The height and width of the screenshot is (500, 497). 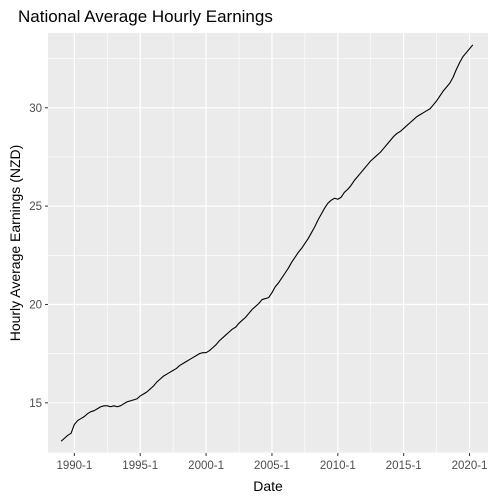 What do you see at coordinates (470, 466) in the screenshot?
I see `x-tick-label: 2020-1` at bounding box center [470, 466].